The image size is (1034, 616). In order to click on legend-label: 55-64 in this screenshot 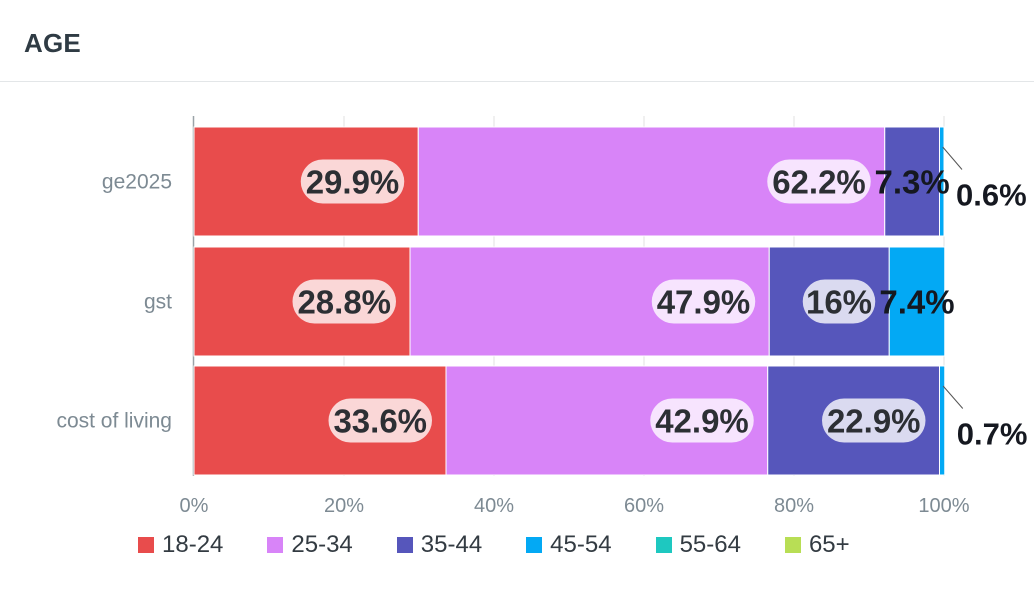, I will do `click(710, 544)`.